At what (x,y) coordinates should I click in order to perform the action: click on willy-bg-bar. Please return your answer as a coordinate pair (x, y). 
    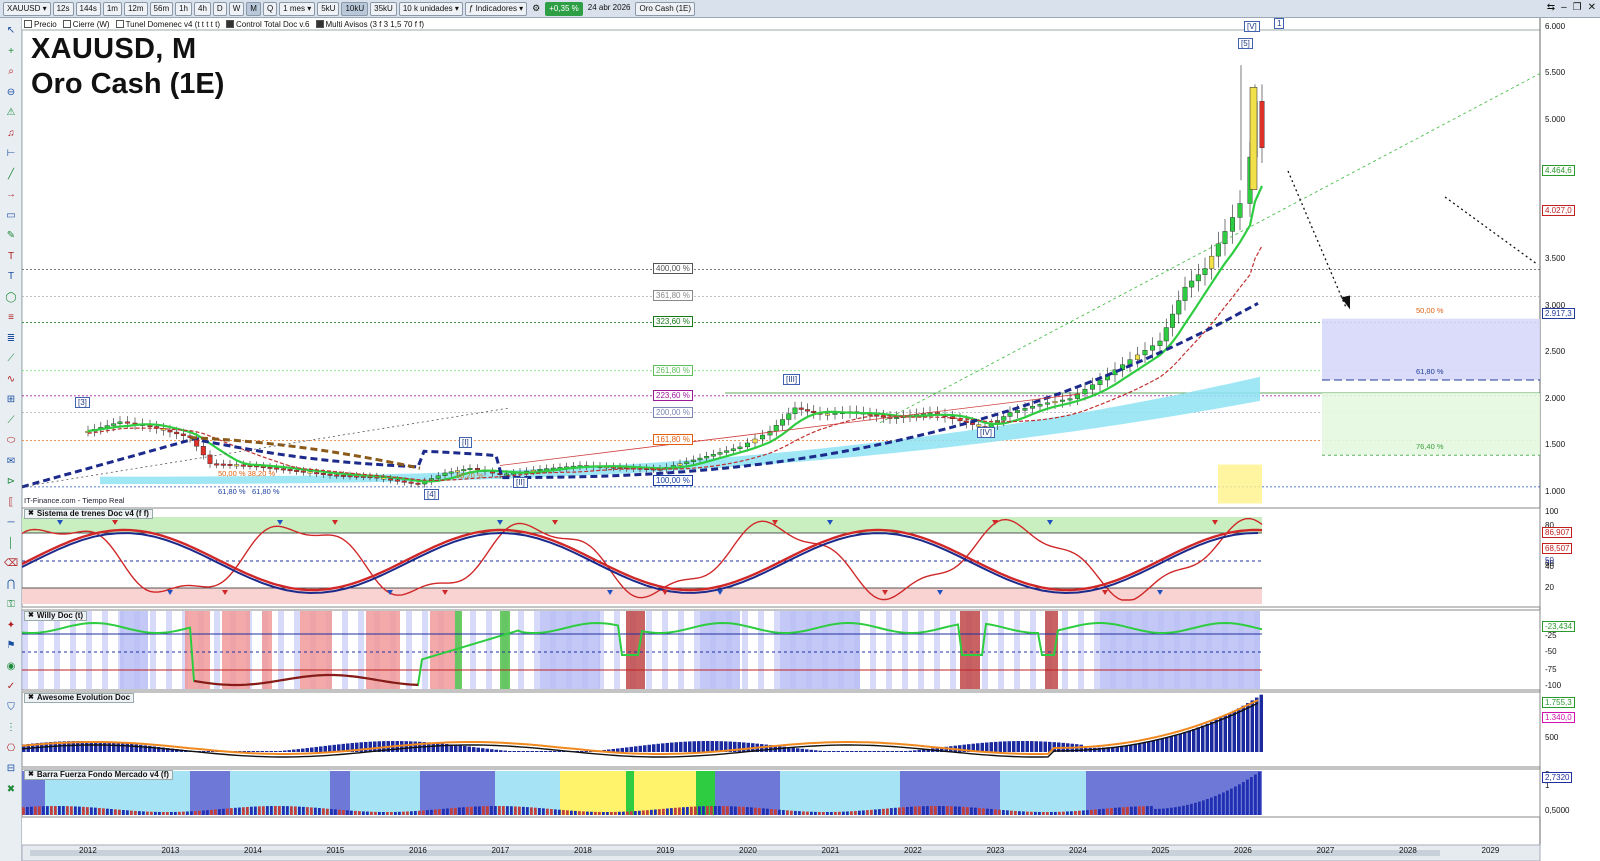
    Looking at the image, I should click on (25, 650).